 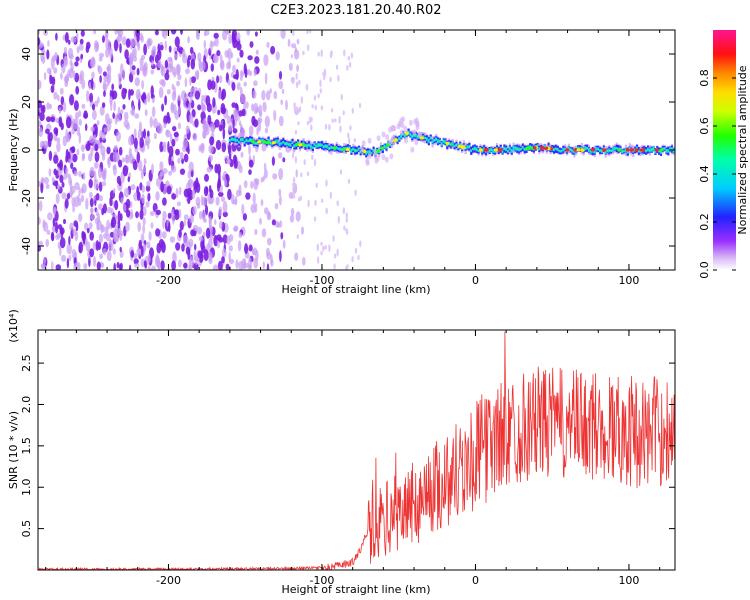 I want to click on y-tick-label: 1.5, so click(x=26, y=446).